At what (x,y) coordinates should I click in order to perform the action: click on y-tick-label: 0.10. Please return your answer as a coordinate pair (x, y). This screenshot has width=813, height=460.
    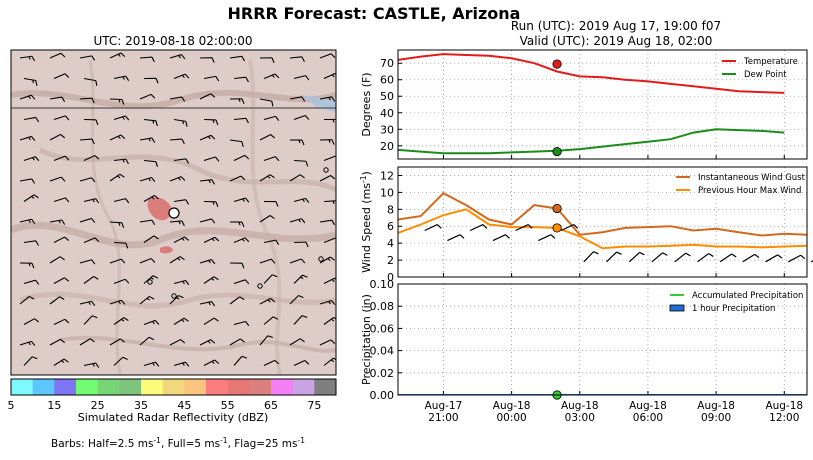
    Looking at the image, I should click on (382, 284).